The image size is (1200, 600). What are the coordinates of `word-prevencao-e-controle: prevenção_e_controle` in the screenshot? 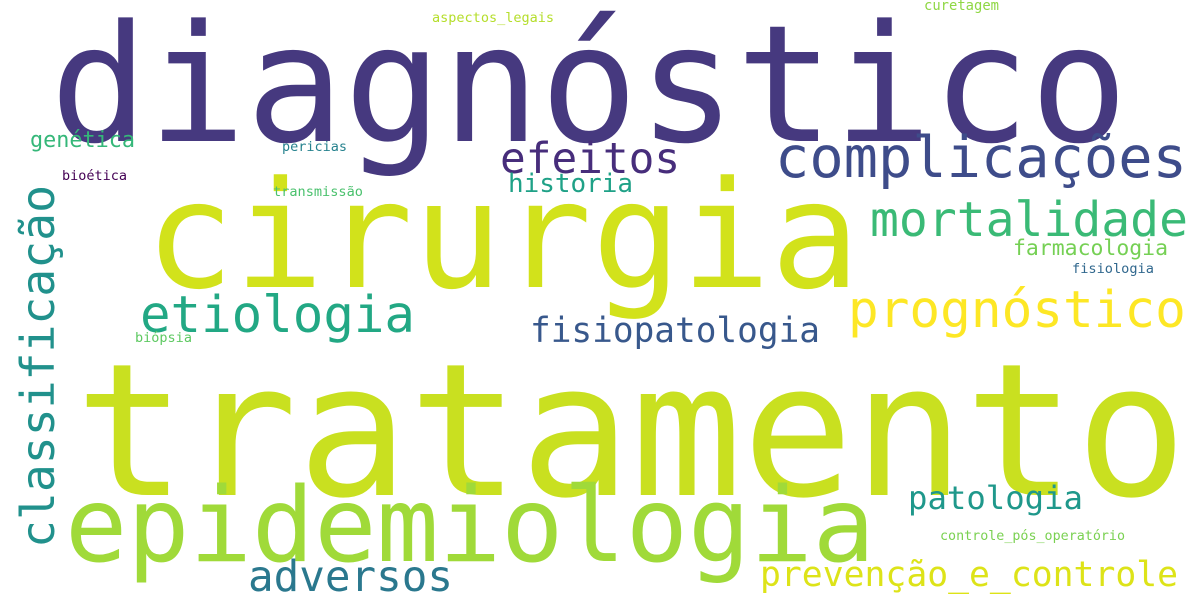 It's located at (969, 575).